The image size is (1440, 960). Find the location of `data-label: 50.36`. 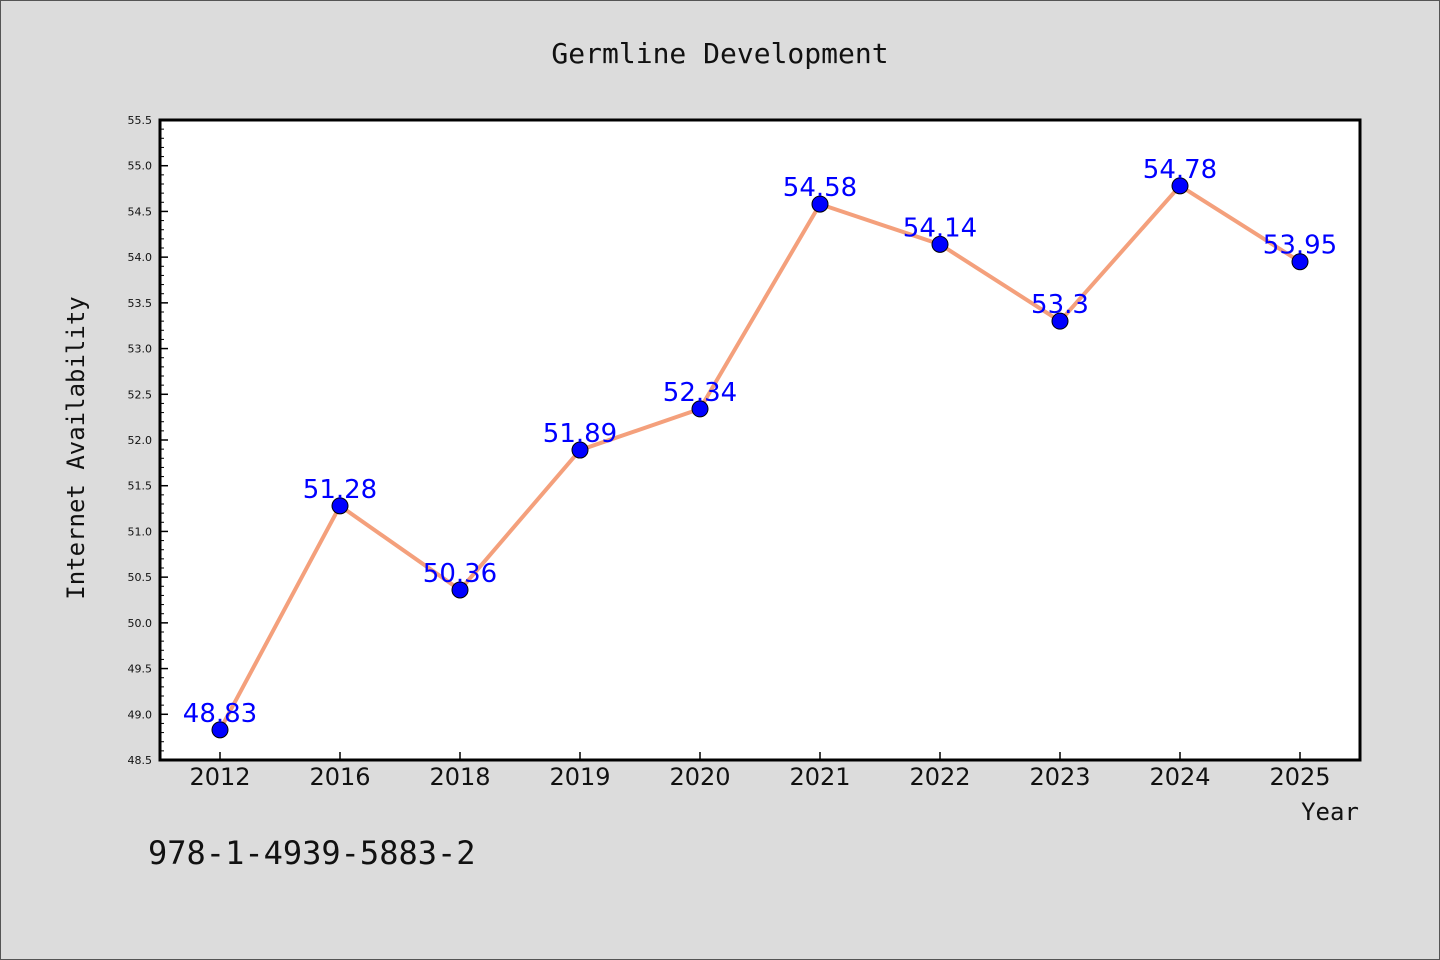

data-label: 50.36 is located at coordinates (460, 574).